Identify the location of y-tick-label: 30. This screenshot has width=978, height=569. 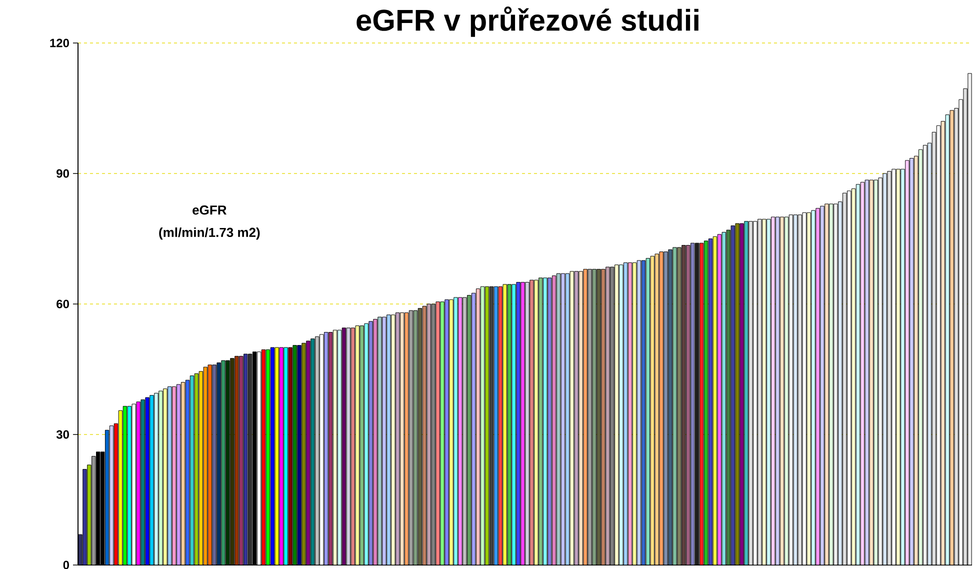
(62, 434).